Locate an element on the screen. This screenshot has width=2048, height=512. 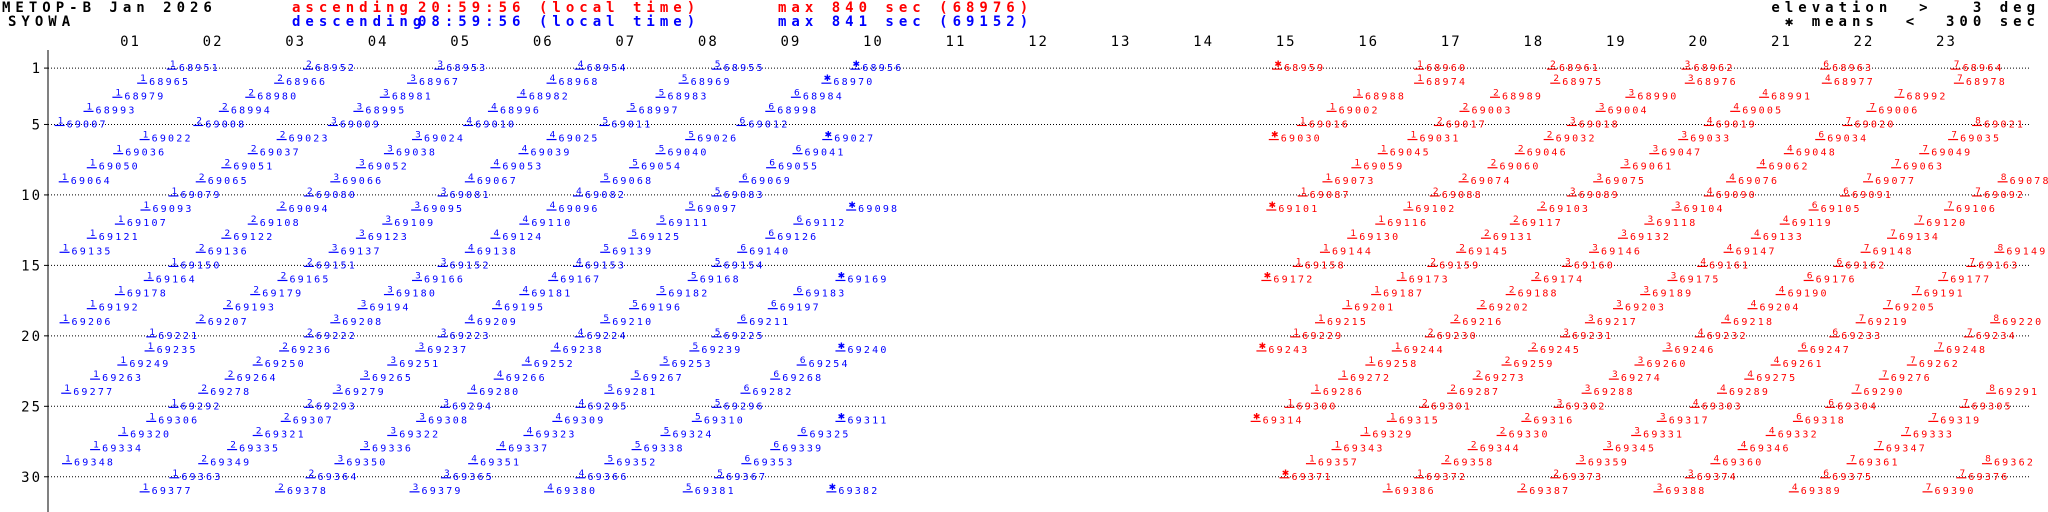
y-tick-label: 10 is located at coordinates (31, 196).